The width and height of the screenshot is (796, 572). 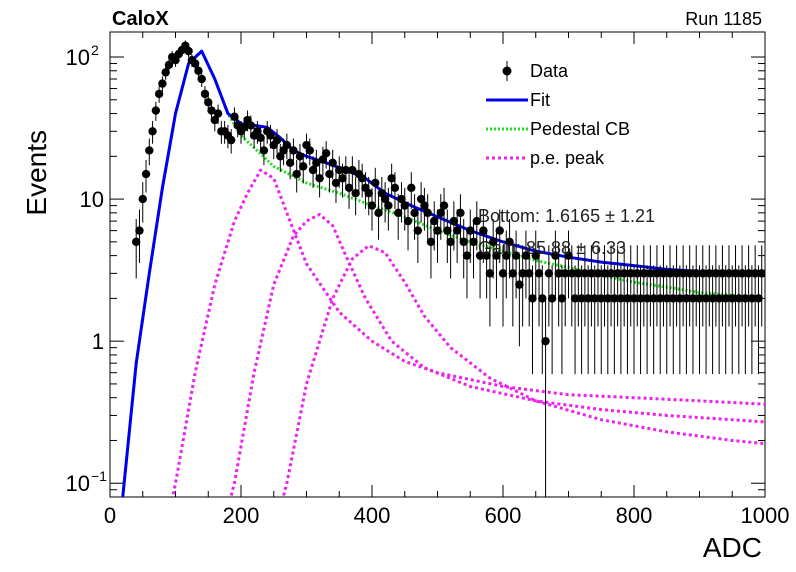 I want to click on legend-marker-data, so click(x=507, y=71).